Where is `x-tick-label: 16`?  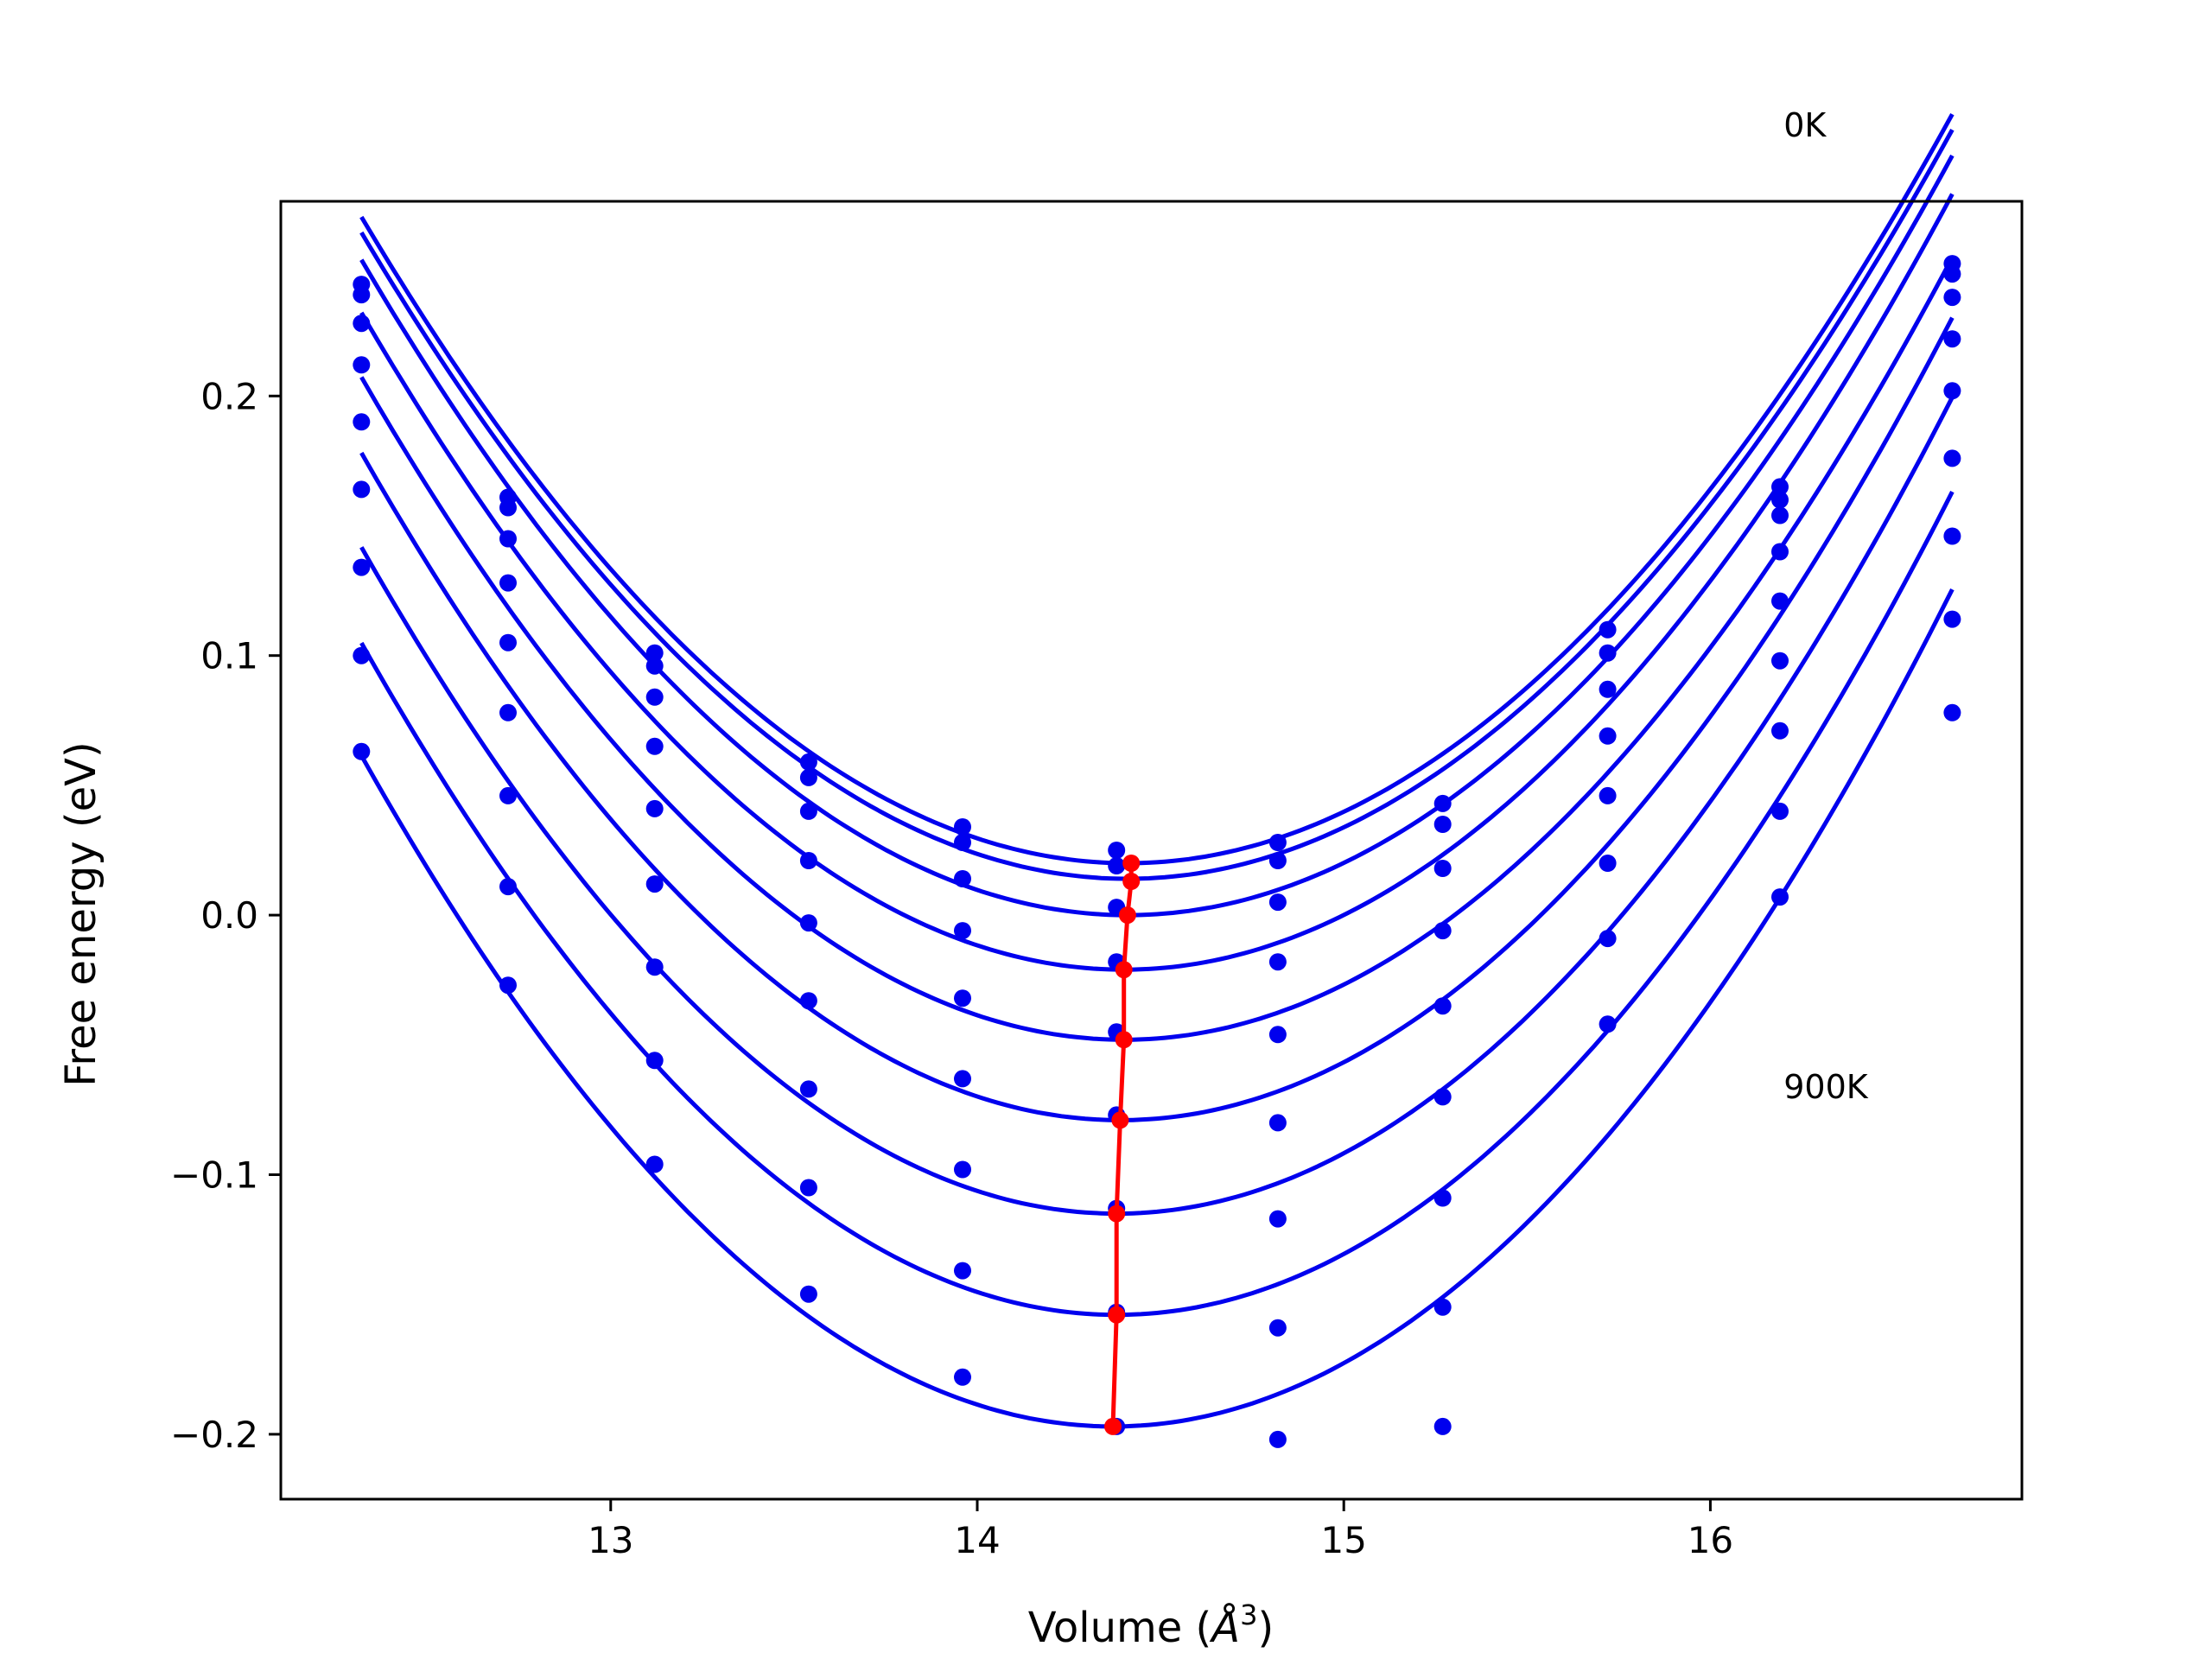
x-tick-label: 16 is located at coordinates (1710, 1540).